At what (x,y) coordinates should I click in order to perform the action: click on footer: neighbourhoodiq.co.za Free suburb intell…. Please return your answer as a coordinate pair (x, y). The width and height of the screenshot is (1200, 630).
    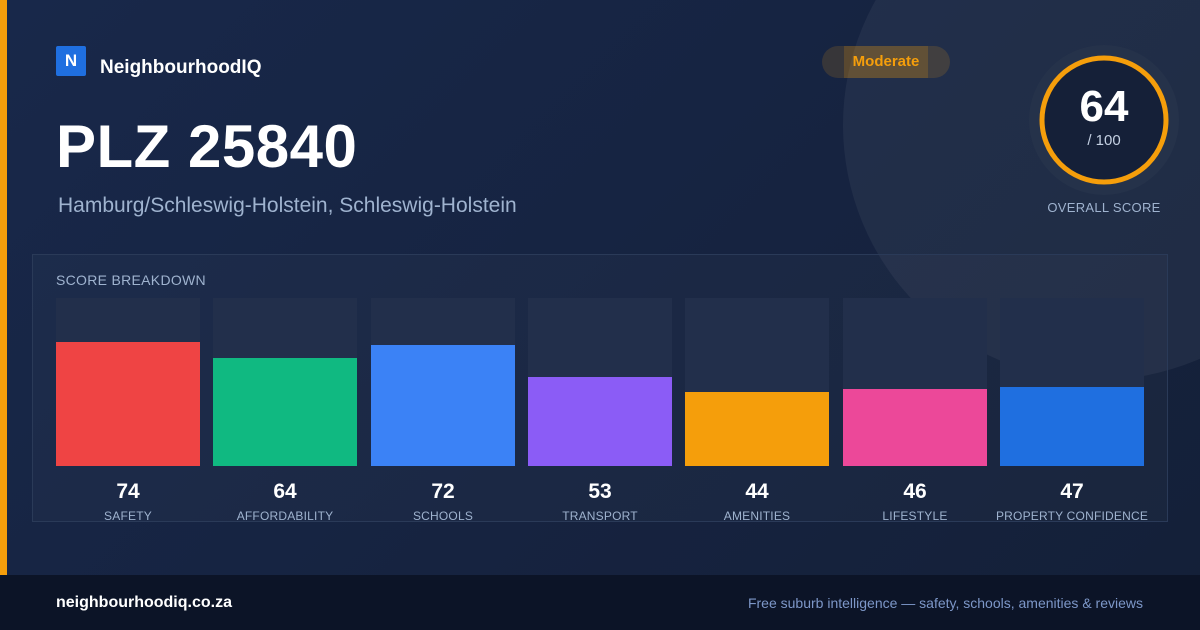
    Looking at the image, I should click on (600, 602).